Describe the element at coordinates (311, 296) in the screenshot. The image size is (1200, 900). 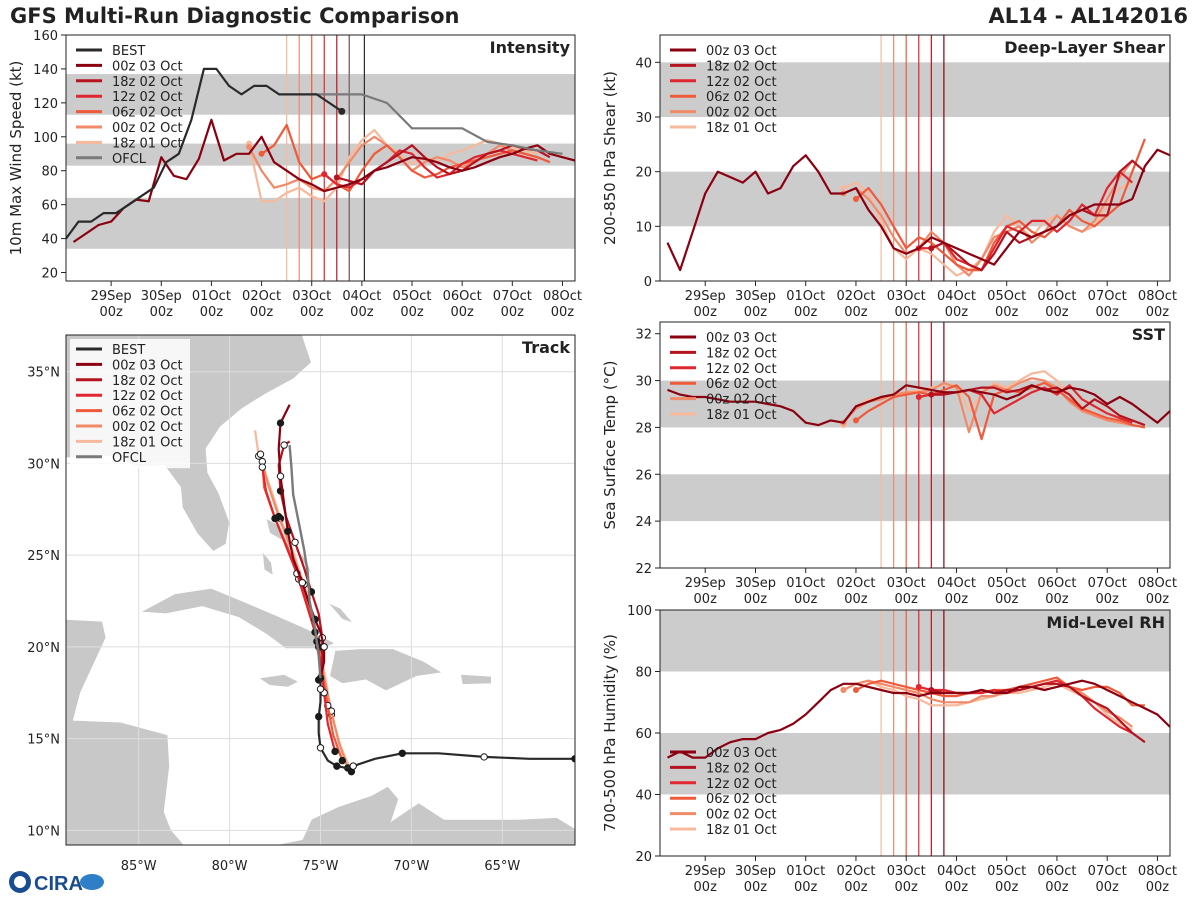
I see `intensity-xtick-label: 03Oct` at that location.